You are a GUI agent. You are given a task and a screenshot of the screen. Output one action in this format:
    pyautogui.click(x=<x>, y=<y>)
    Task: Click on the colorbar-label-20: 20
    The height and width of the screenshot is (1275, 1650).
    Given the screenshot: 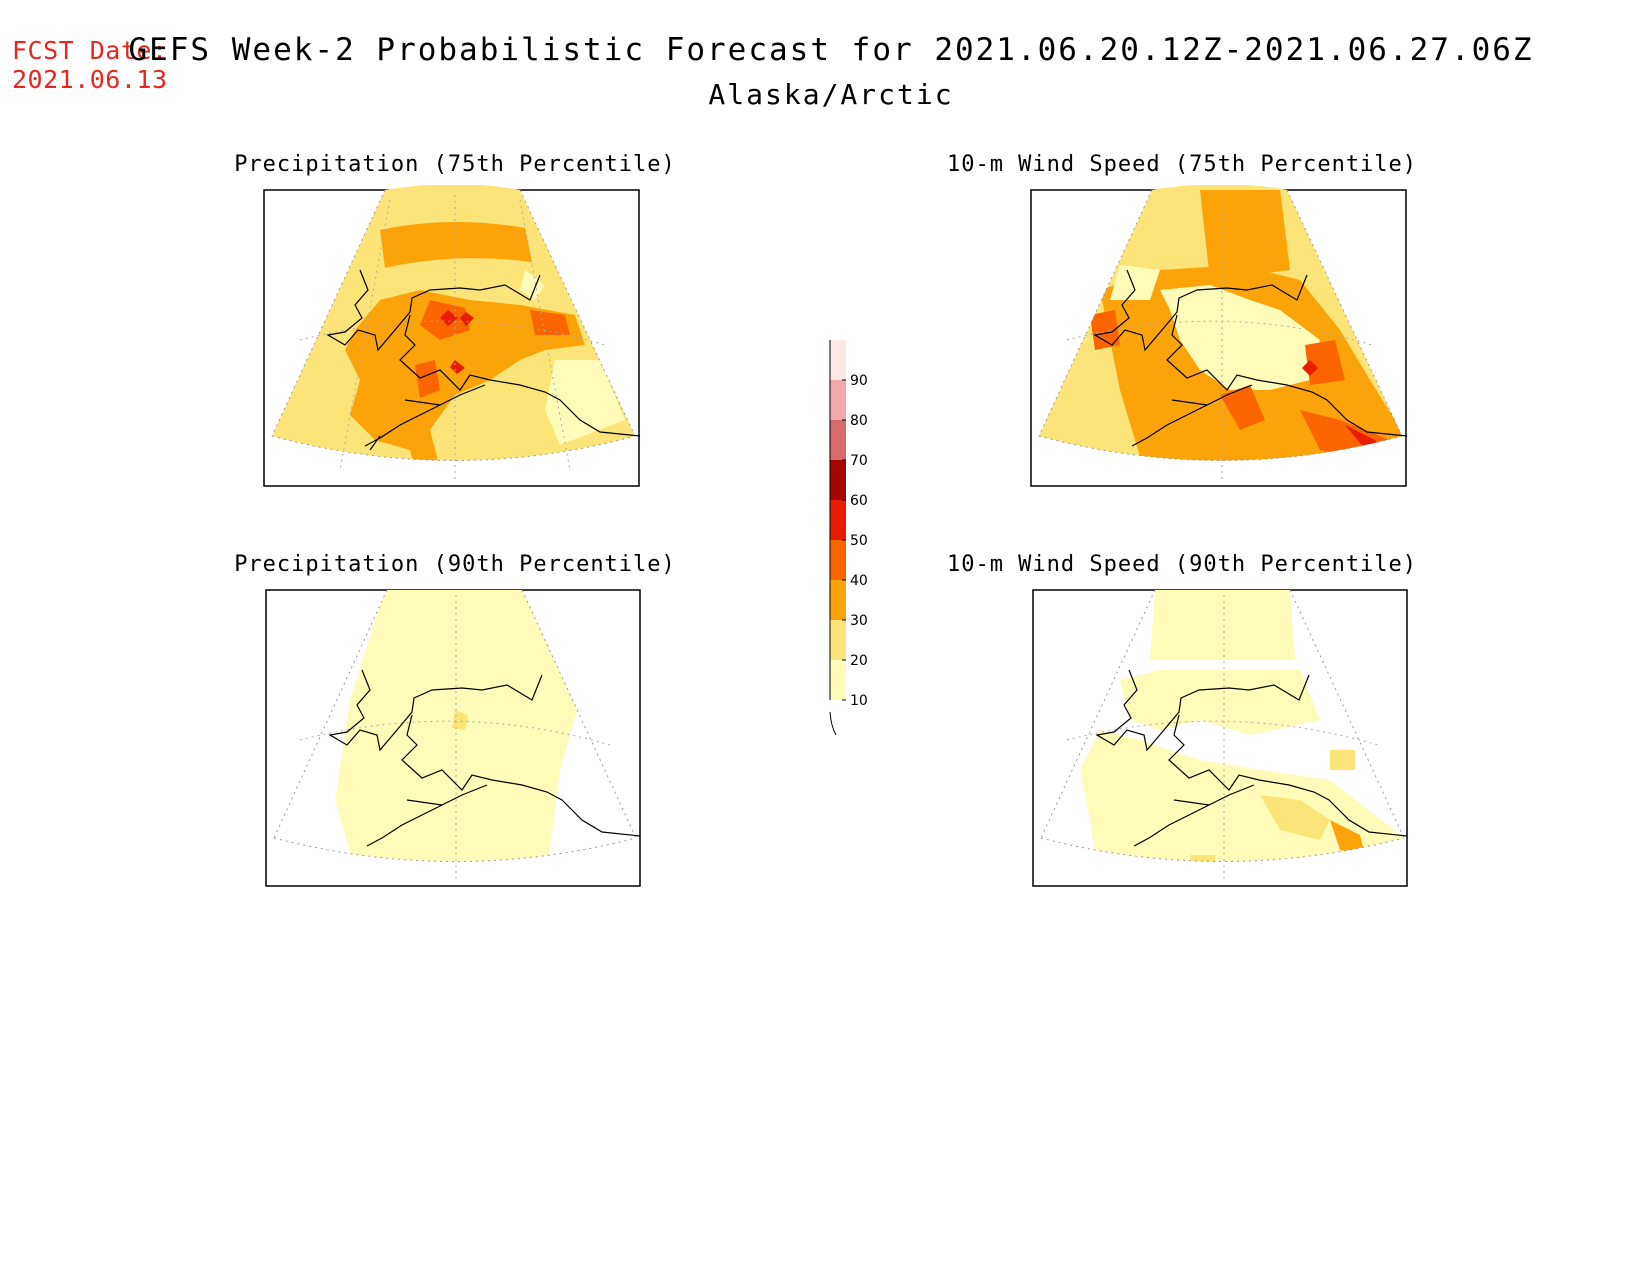 What is the action you would take?
    pyautogui.click(x=859, y=661)
    